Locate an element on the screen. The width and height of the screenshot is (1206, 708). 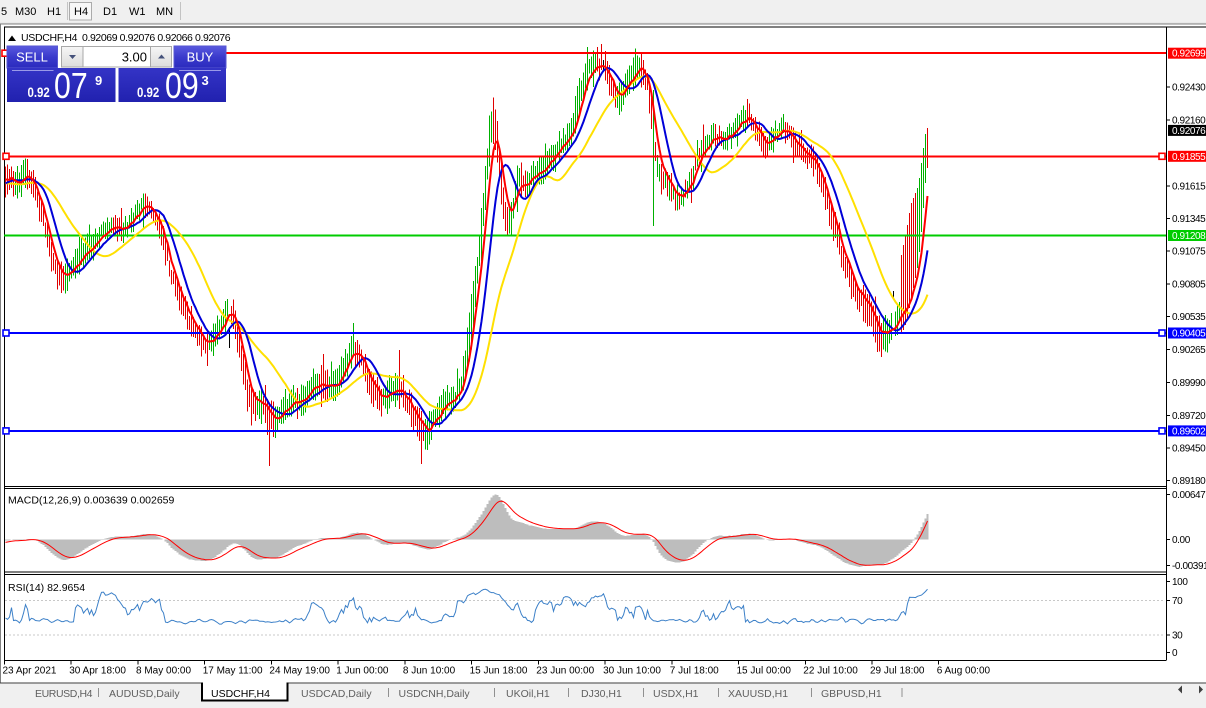
svg-text: 0.91208 is located at coordinates (1189, 236).